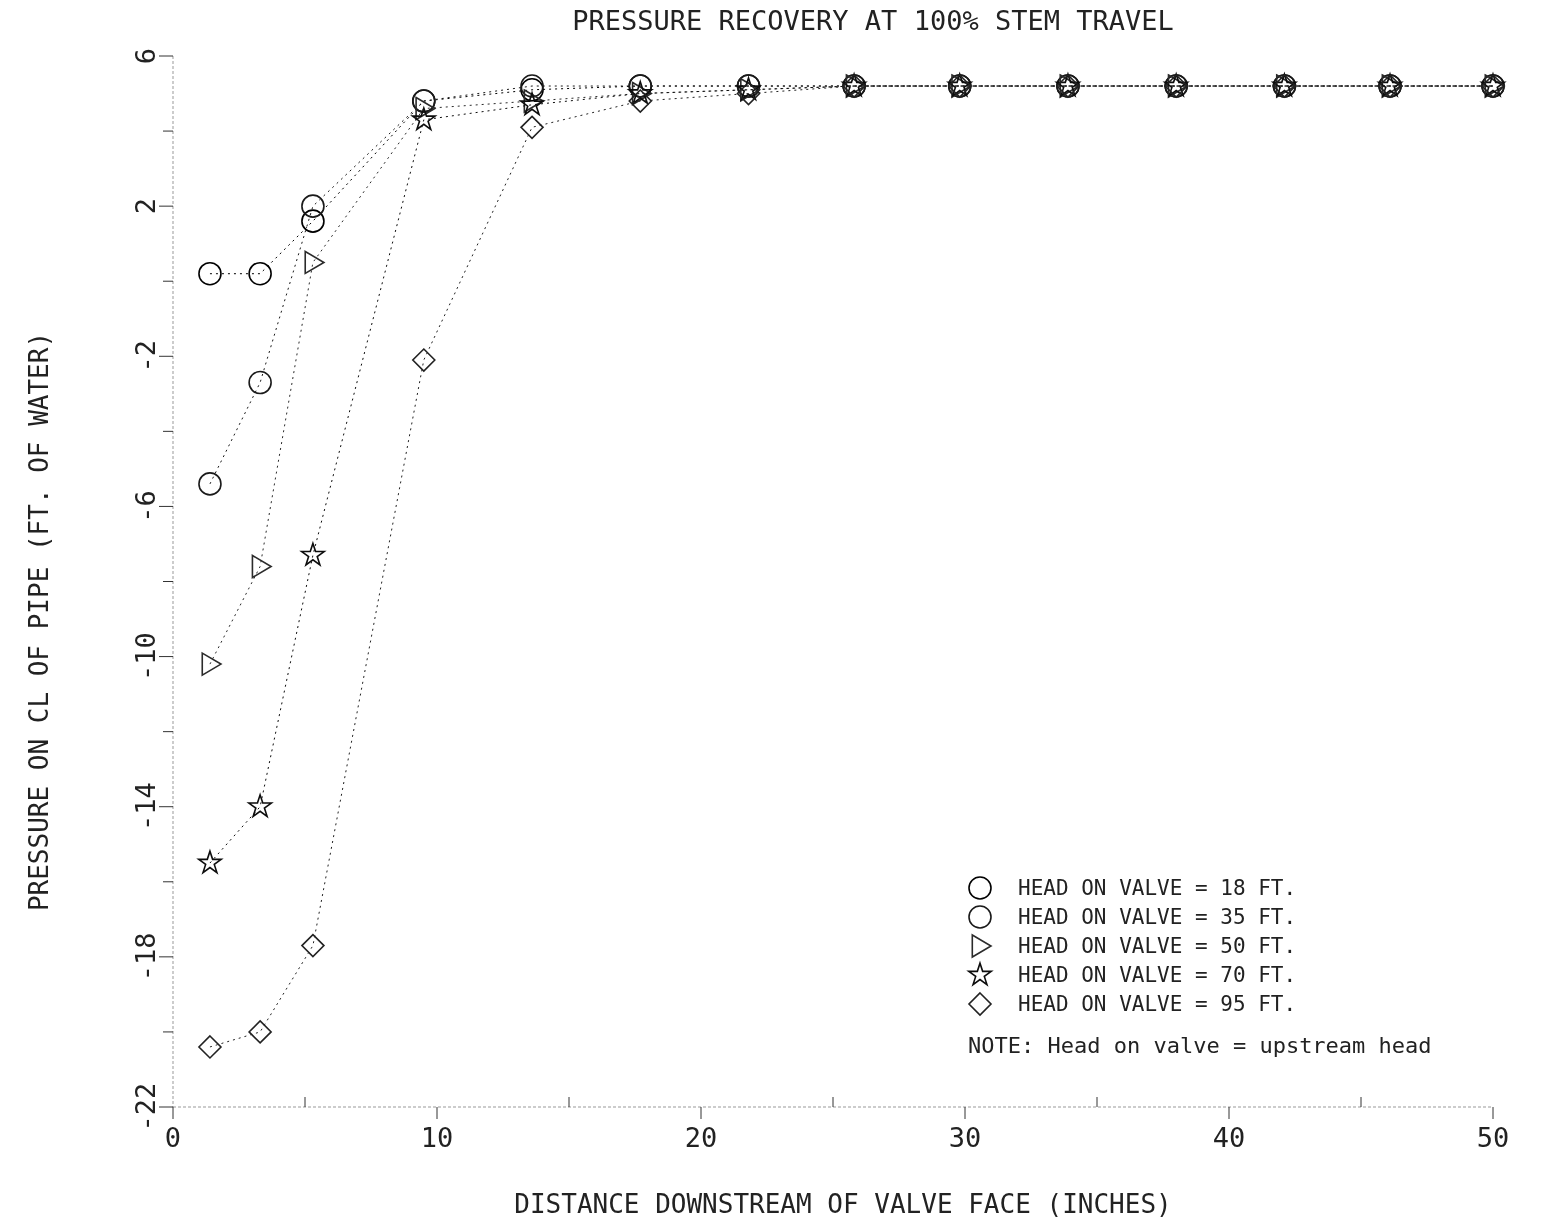 Image resolution: width=1551 pixels, height=1228 pixels. What do you see at coordinates (145, 807) in the screenshot?
I see `y-tick-label: -14` at bounding box center [145, 807].